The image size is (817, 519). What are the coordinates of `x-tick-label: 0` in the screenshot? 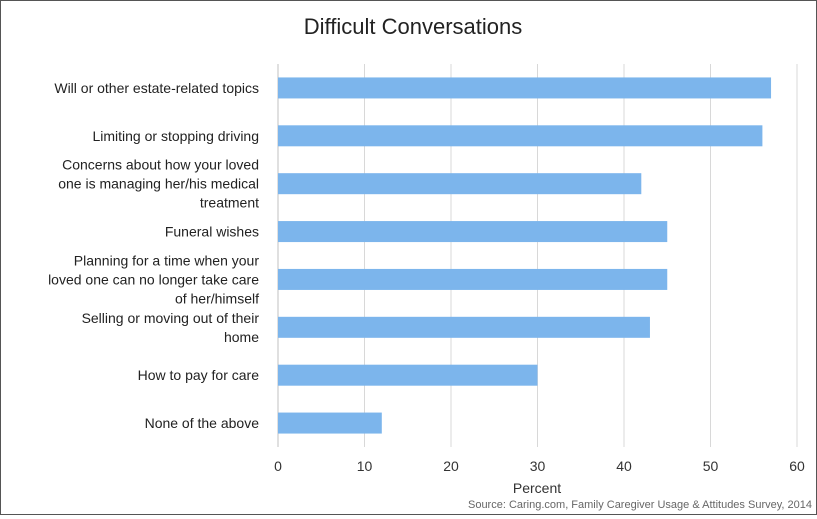 It's located at (278, 466).